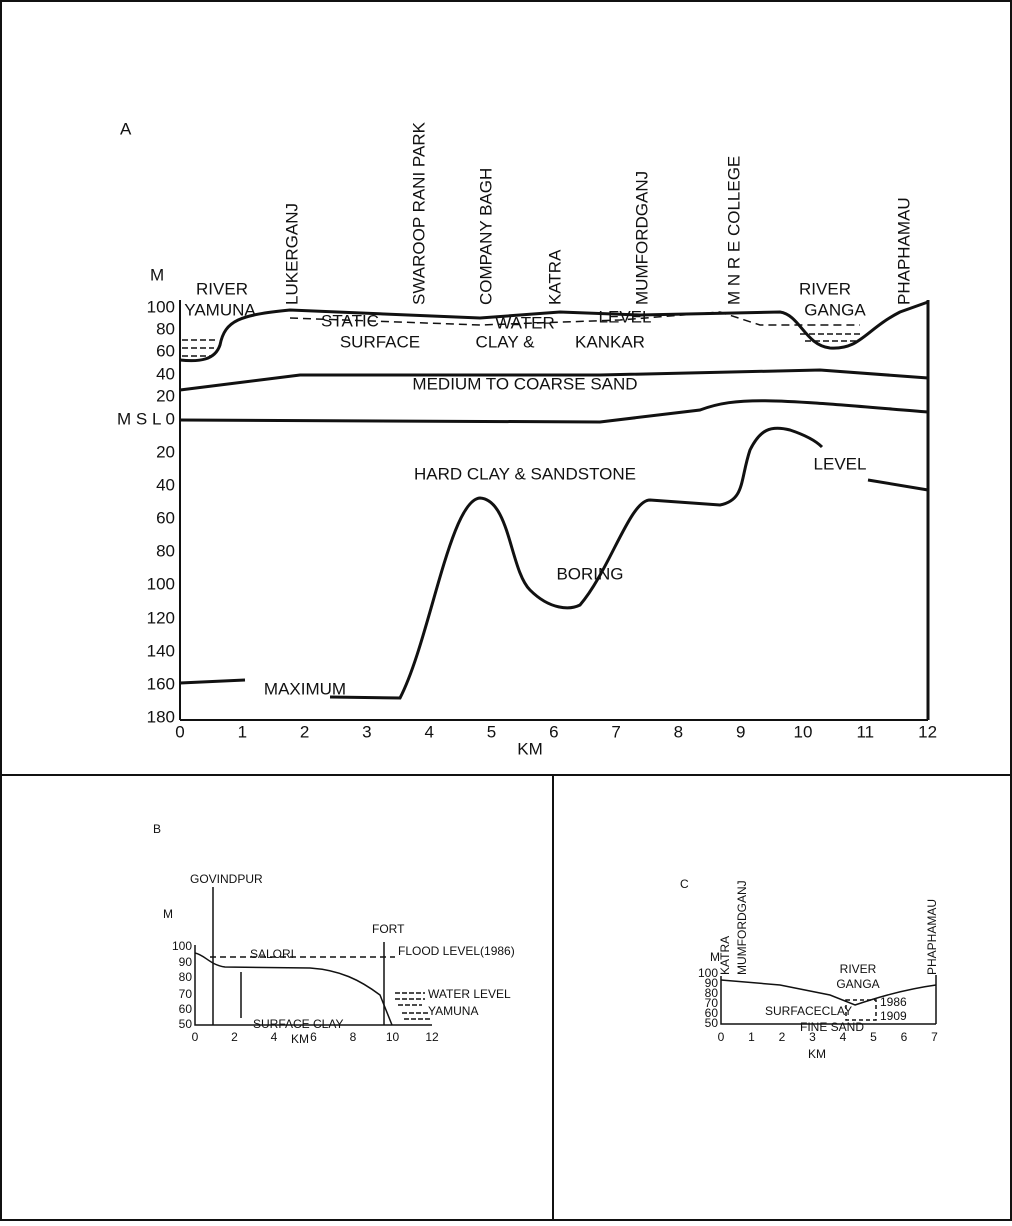 The image size is (1012, 1226). Describe the element at coordinates (808, 1011) in the screenshot. I see `annotation: SURFACECLAY` at that location.